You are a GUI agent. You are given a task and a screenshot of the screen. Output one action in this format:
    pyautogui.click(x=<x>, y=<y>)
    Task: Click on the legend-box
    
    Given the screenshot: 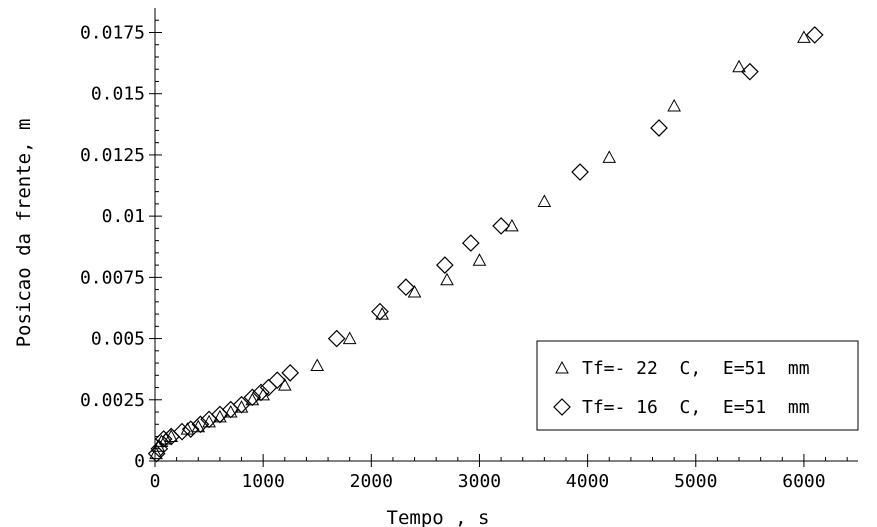 What is the action you would take?
    pyautogui.click(x=697, y=385)
    